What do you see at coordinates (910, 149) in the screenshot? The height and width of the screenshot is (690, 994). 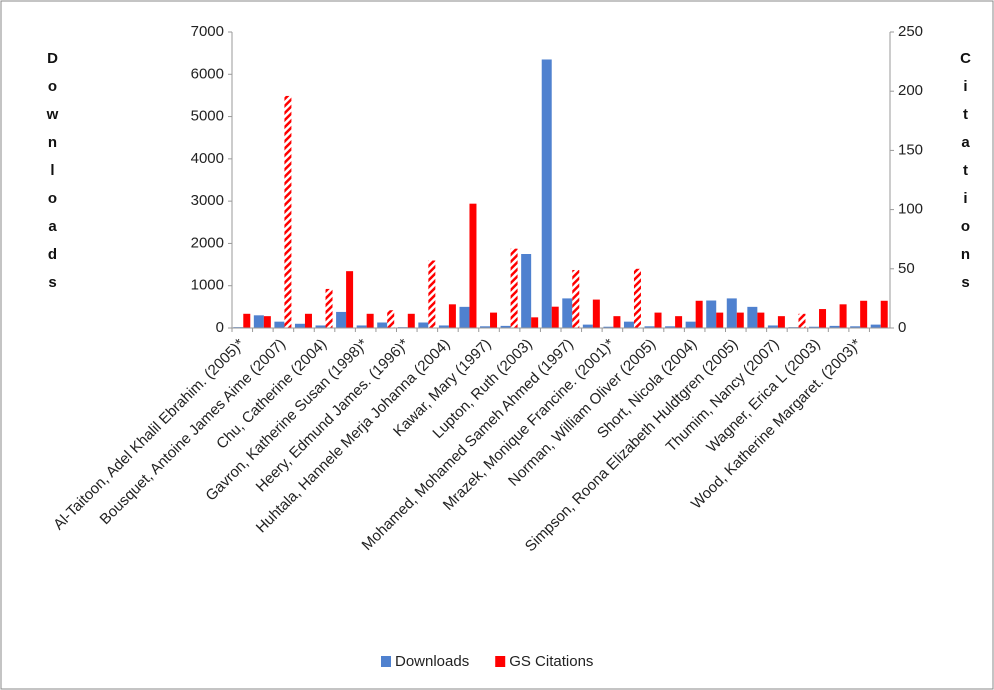 I see `y2-tick-label: 150` at bounding box center [910, 149].